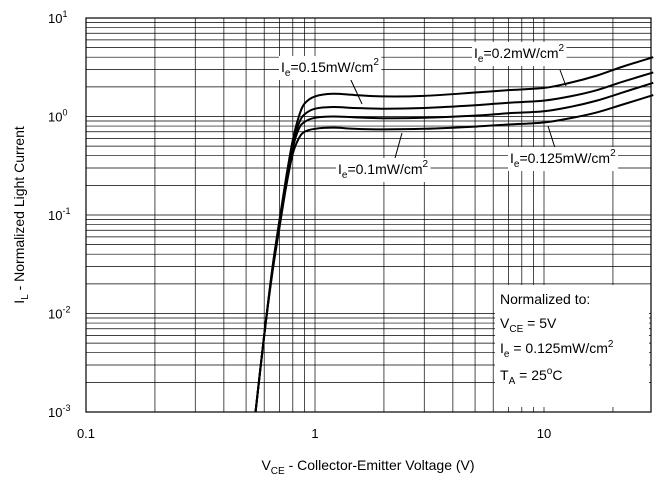 The width and height of the screenshot is (659, 479). I want to click on y-axis-title: IL - Normalized Light Current, so click(21, 215).